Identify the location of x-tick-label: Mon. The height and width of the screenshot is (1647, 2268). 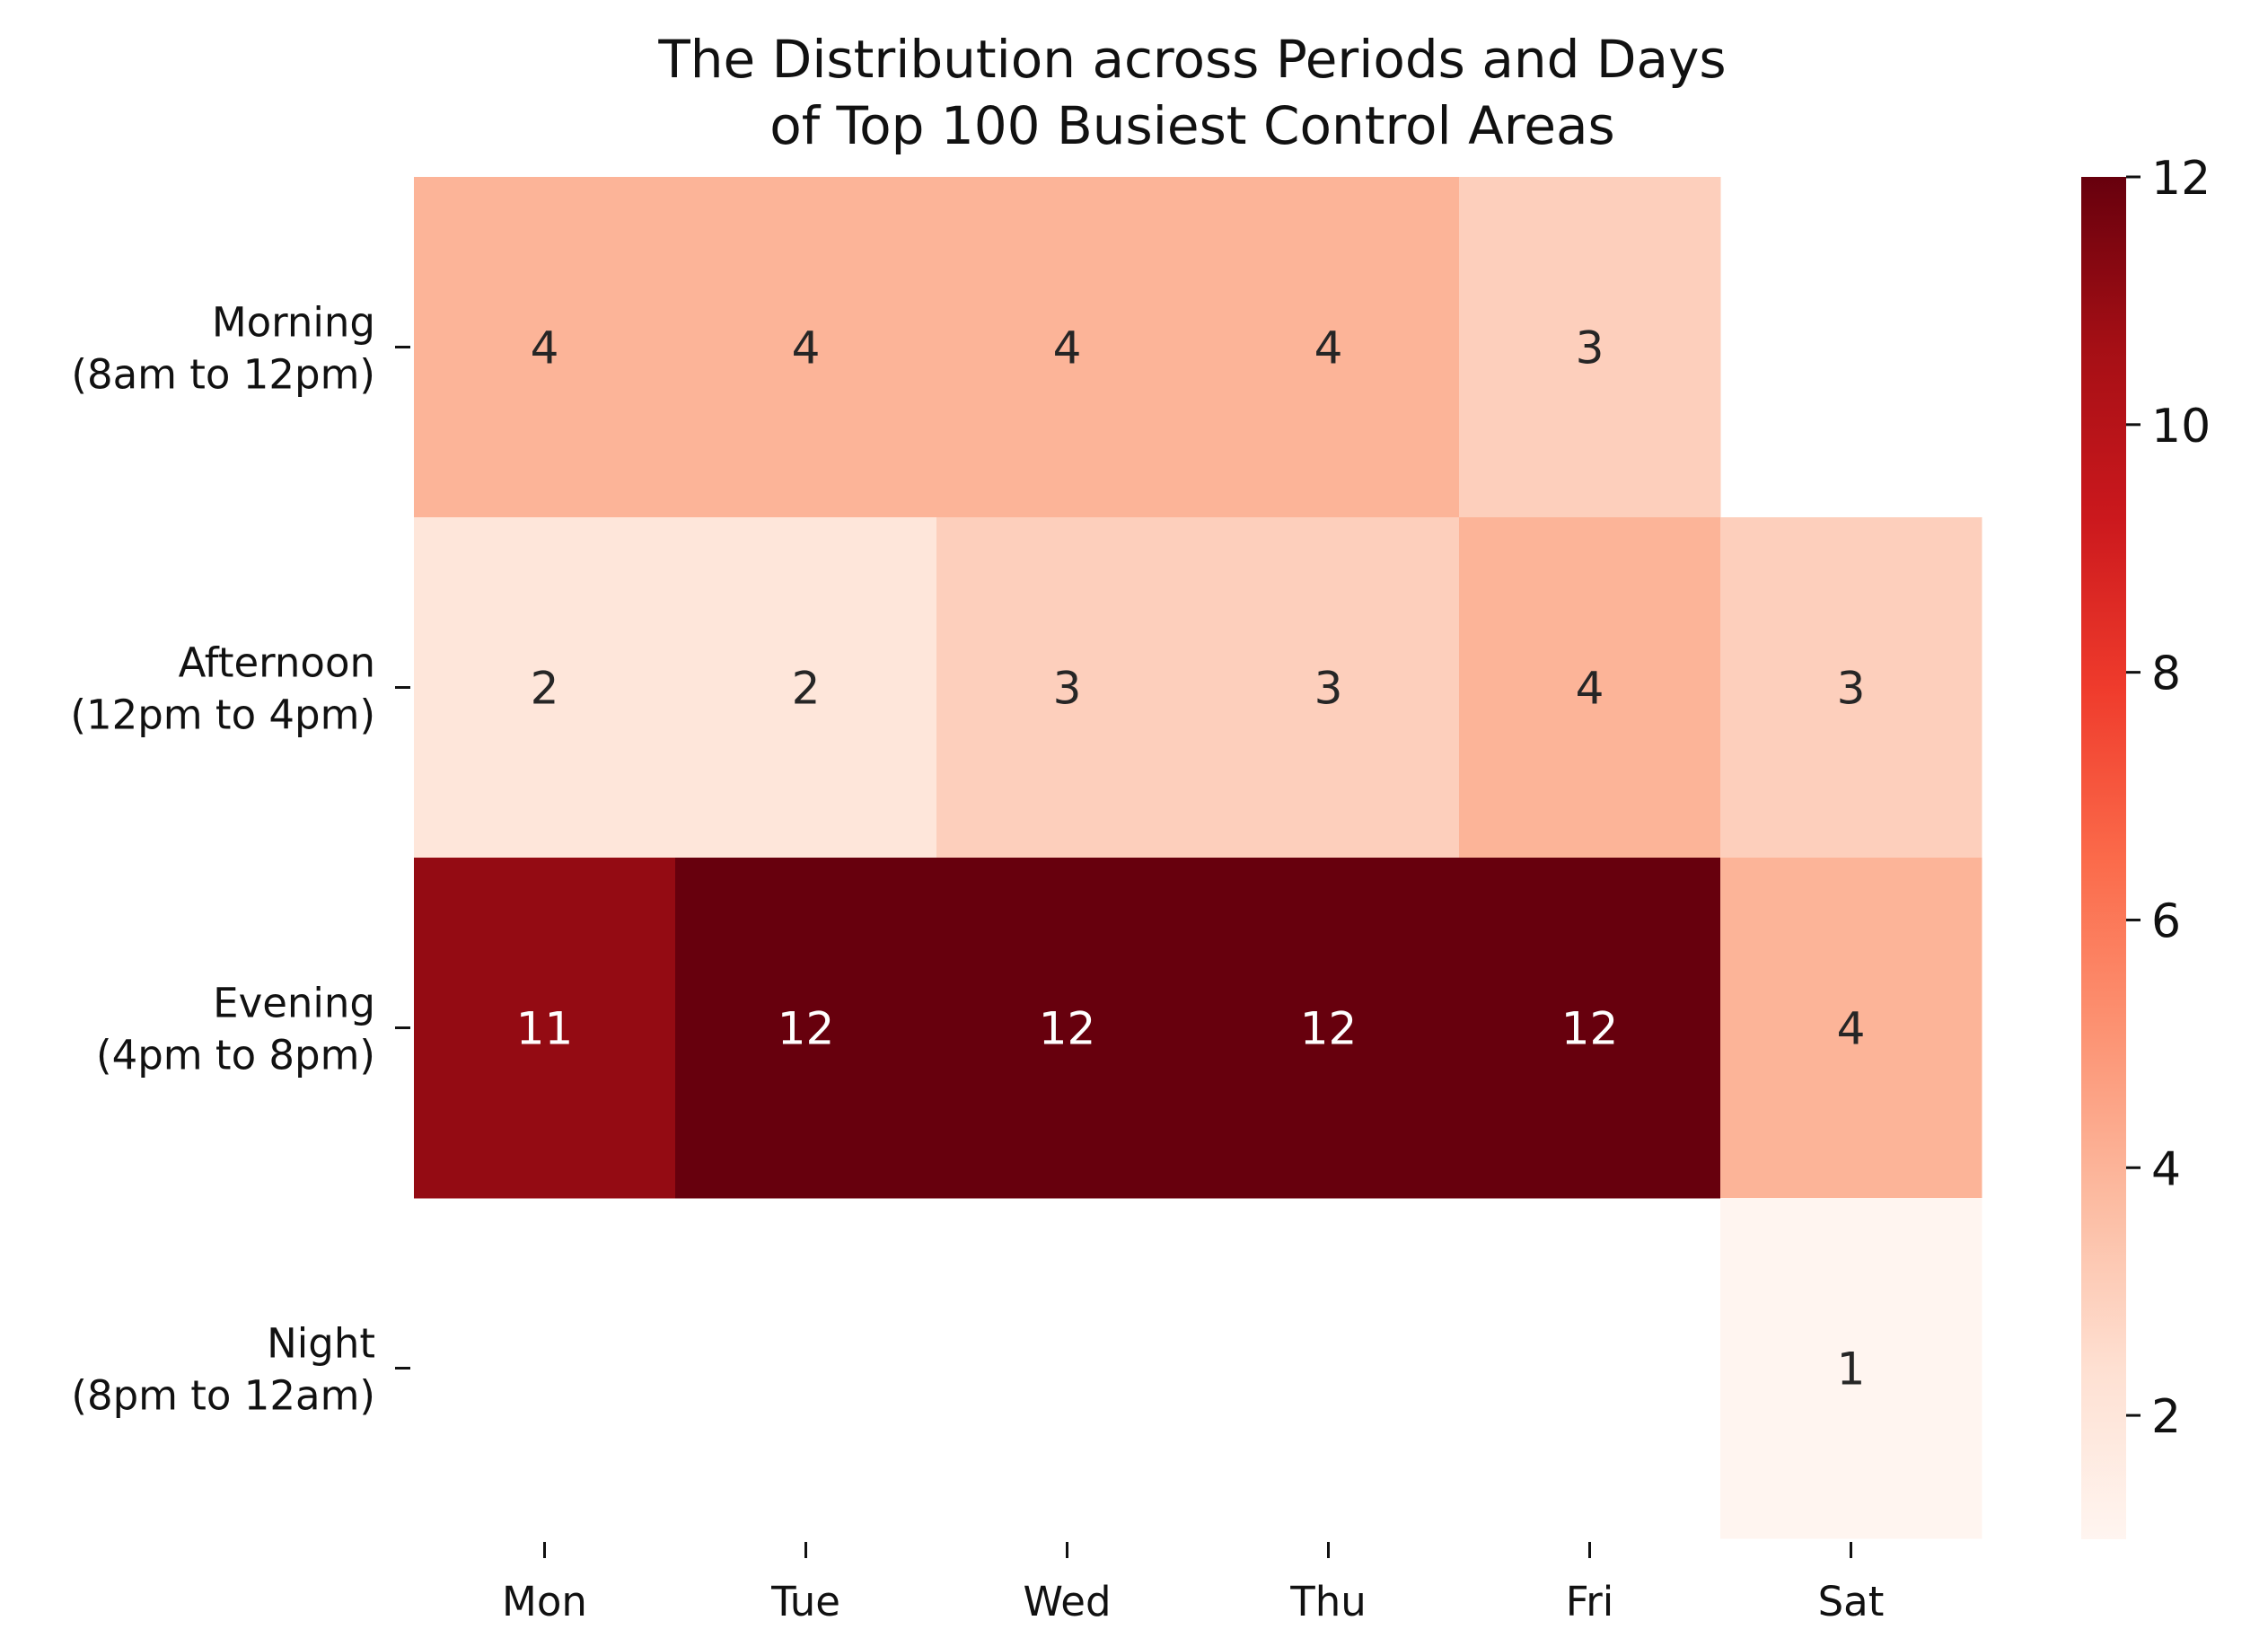
(544, 1601).